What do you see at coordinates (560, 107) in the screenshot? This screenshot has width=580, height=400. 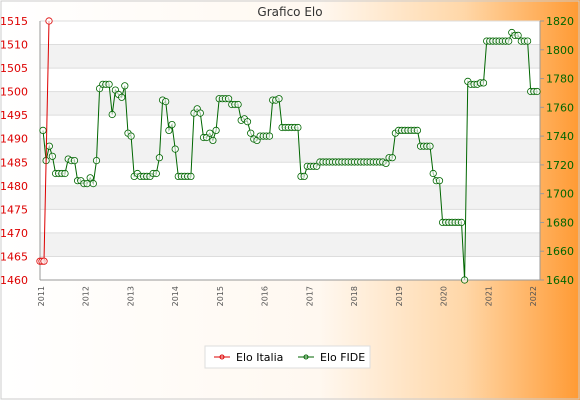 I see `right-tick-label: 1760` at bounding box center [560, 107].